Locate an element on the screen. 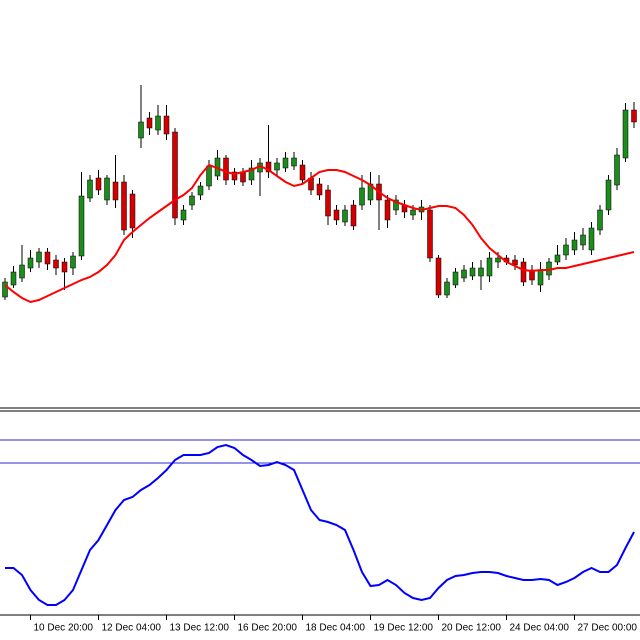 This screenshot has height=640, width=640. x-tick-label: 20 Dec 12:00 is located at coordinates (472, 628).